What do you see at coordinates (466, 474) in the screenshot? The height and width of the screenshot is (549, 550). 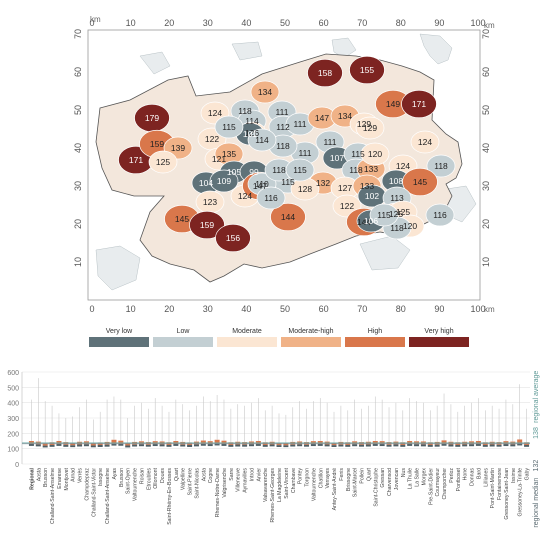 I see `x-category-label: Hone` at bounding box center [466, 474].